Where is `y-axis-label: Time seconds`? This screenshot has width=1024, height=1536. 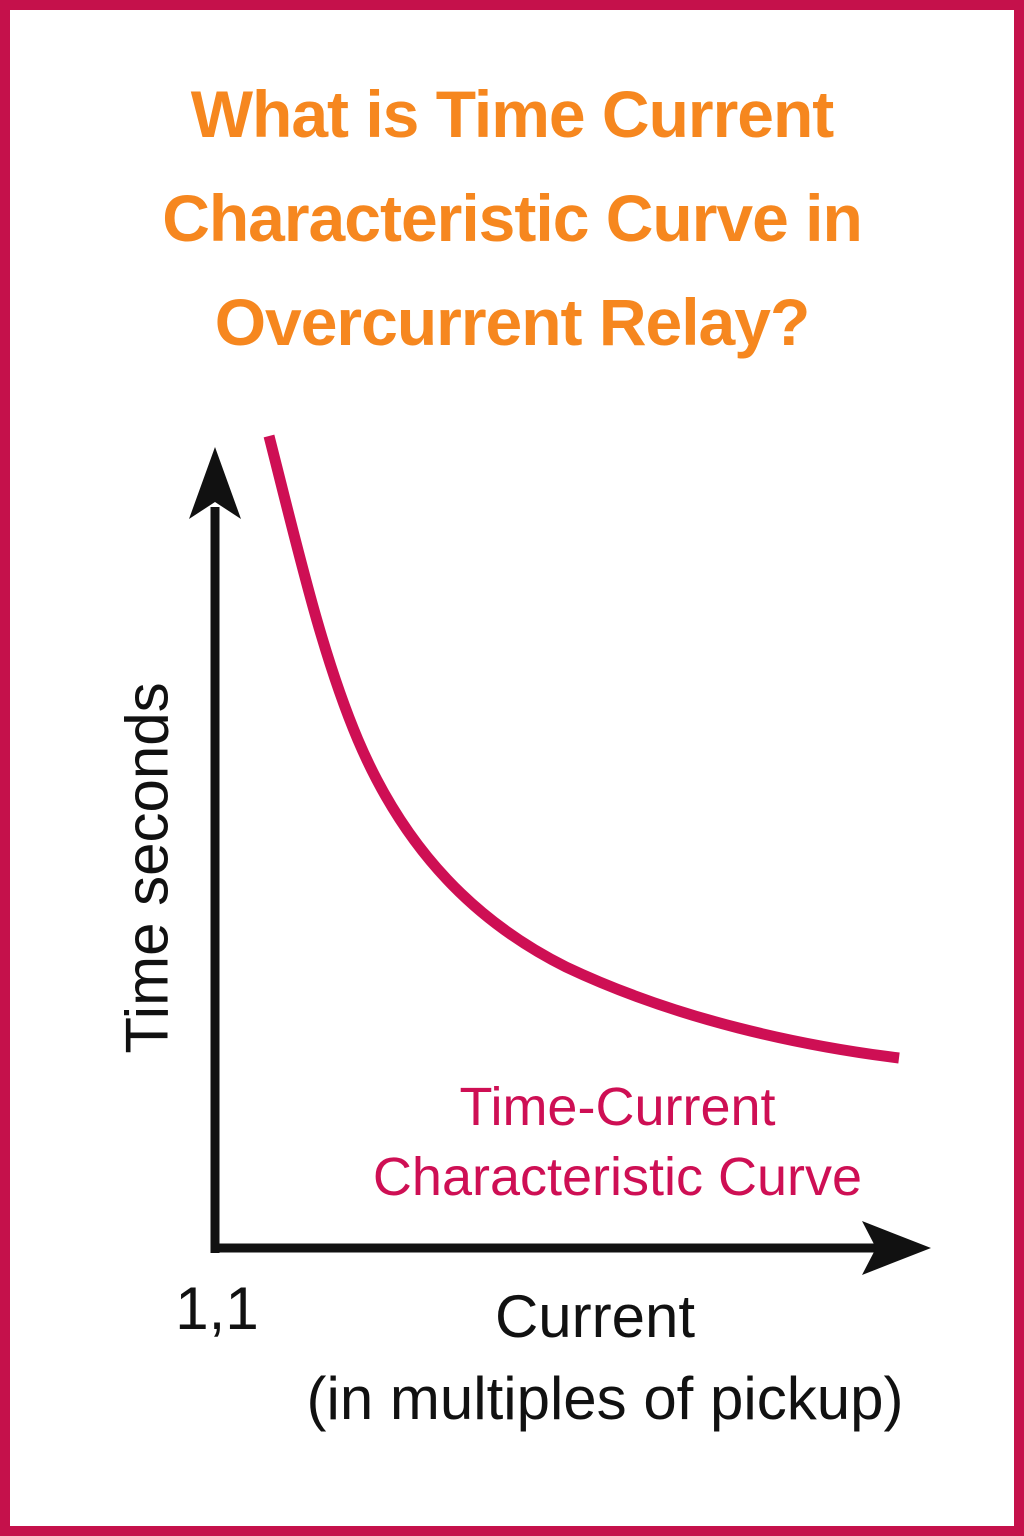
y-axis-label: Time seconds is located at coordinates (147, 868).